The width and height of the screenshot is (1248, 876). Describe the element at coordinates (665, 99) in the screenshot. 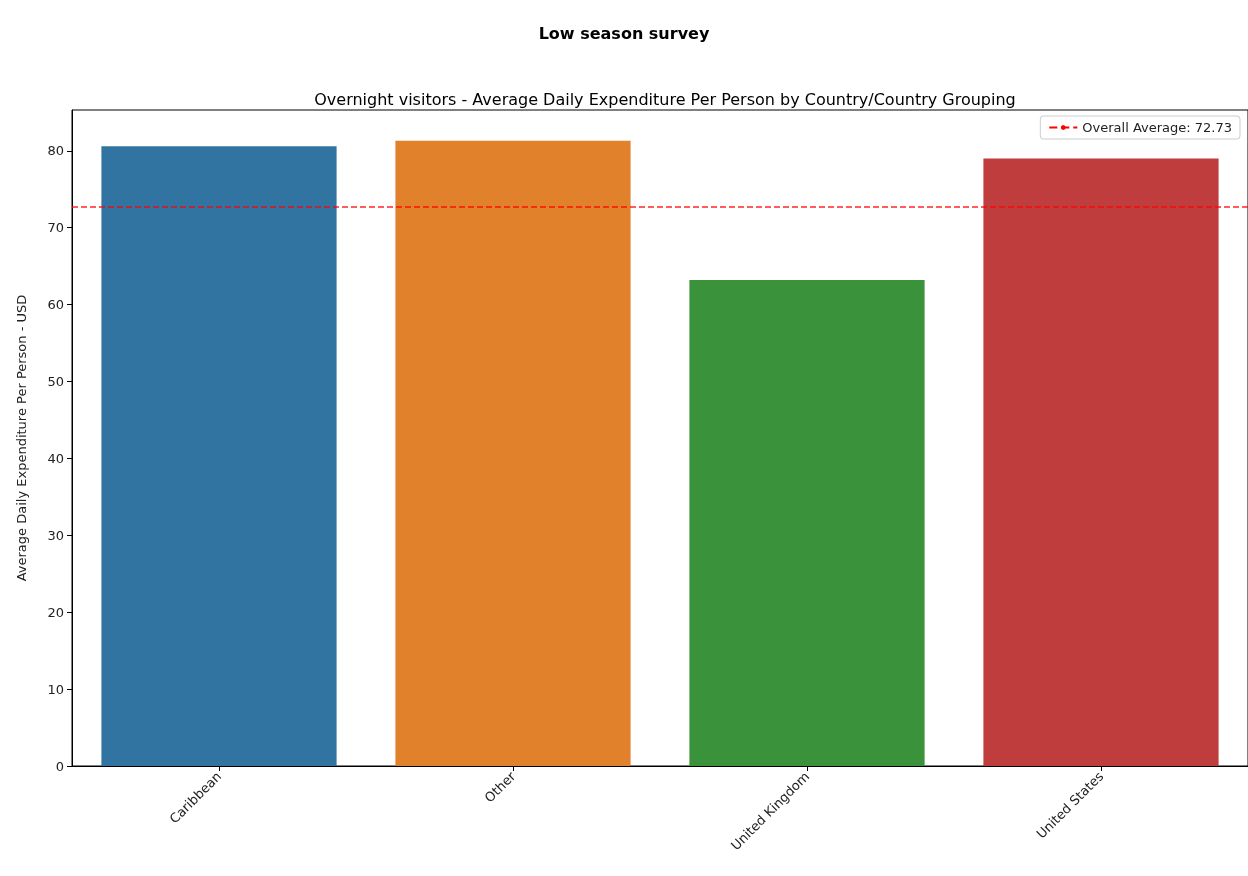

I see `chart-subtitle: Overnight visitors - Average Daily Expenditure Per Person by Country/Country Grouping` at that location.